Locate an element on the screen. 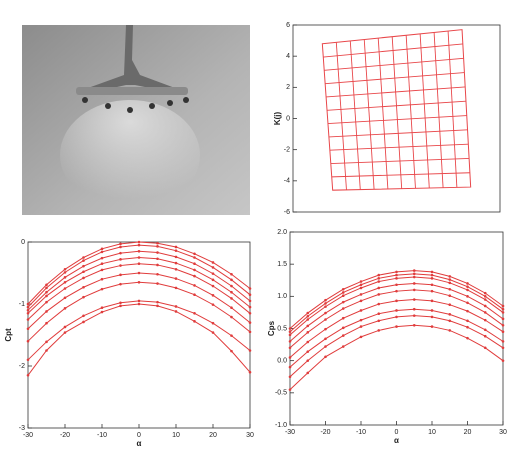 This screenshot has width=530, height=449. nozzle-tips is located at coordinates (135, 105).